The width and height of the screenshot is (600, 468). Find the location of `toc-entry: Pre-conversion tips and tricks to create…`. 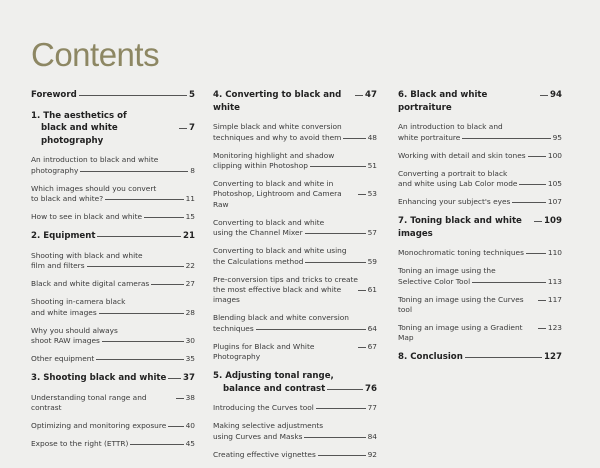

toc-entry: Pre-conversion tips and tricks to create… is located at coordinates (295, 290).